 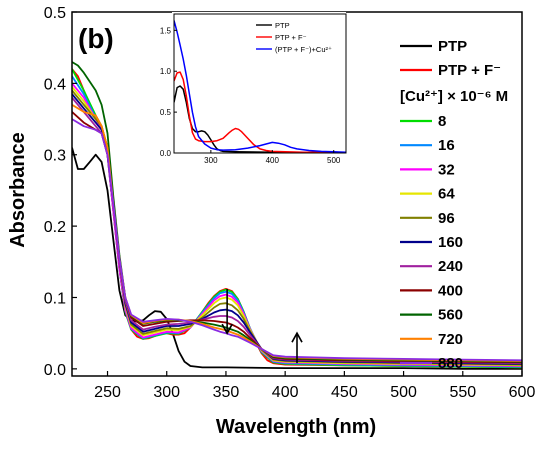 What do you see at coordinates (273, 160) in the screenshot?
I see `inset-x-tick-label: 400` at bounding box center [273, 160].